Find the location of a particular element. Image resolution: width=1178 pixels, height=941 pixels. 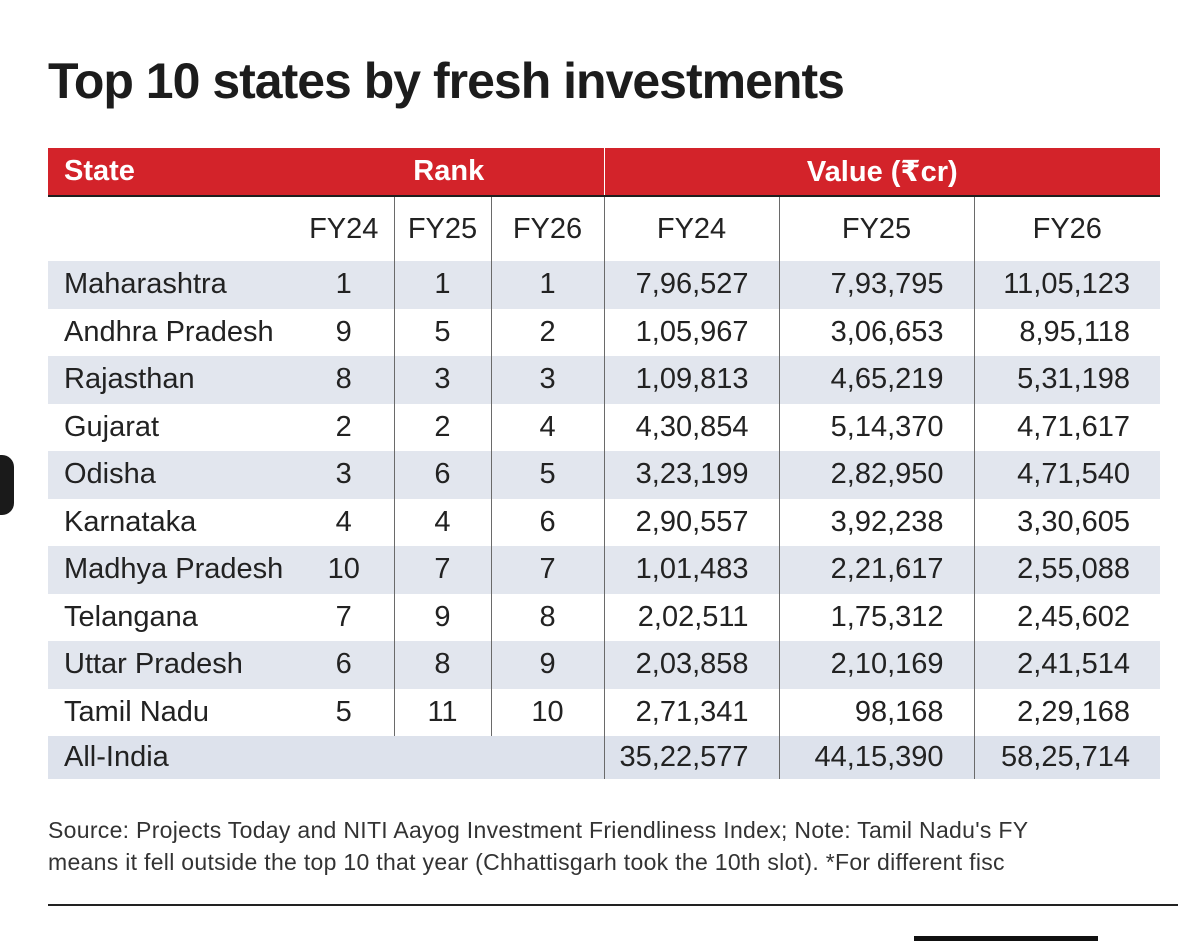

value-fy25: 2,10,169 is located at coordinates (876, 665).